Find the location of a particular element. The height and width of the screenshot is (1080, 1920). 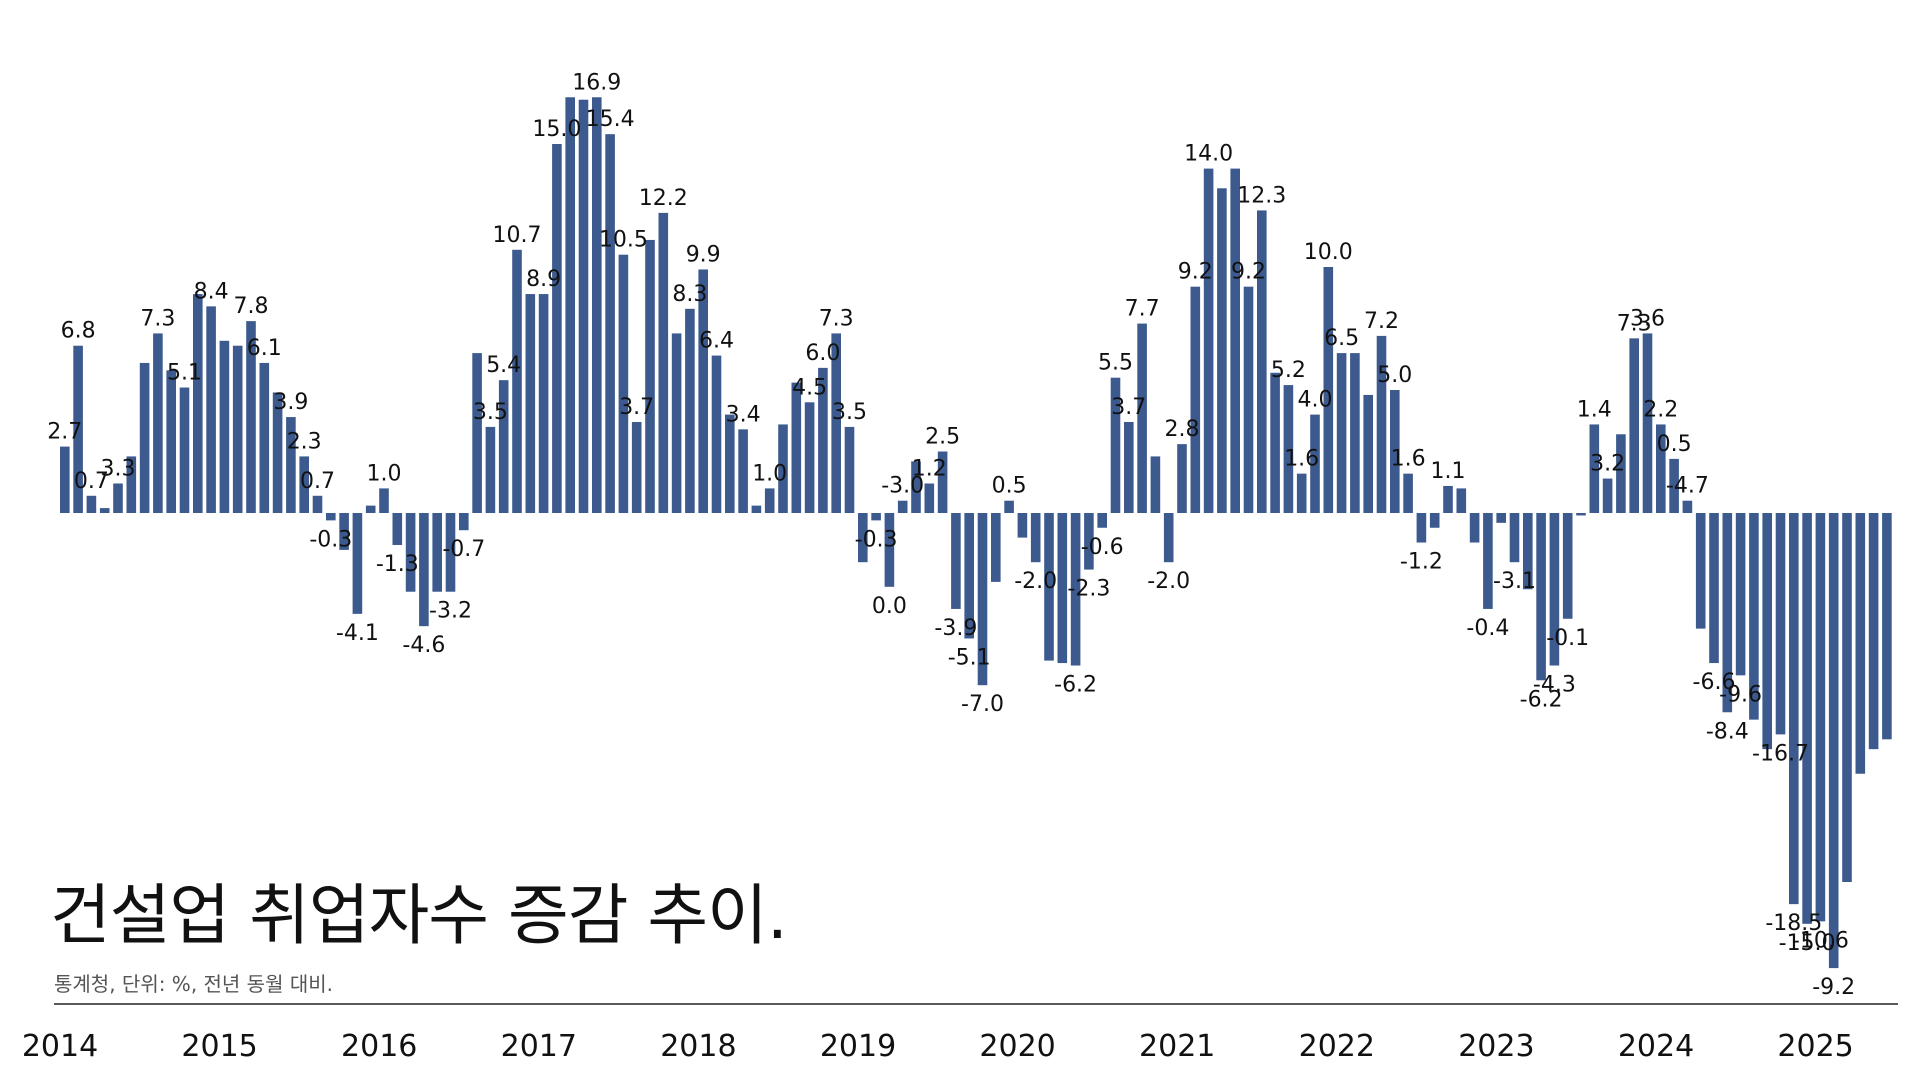

value-label: -1.2 is located at coordinates (1421, 562).